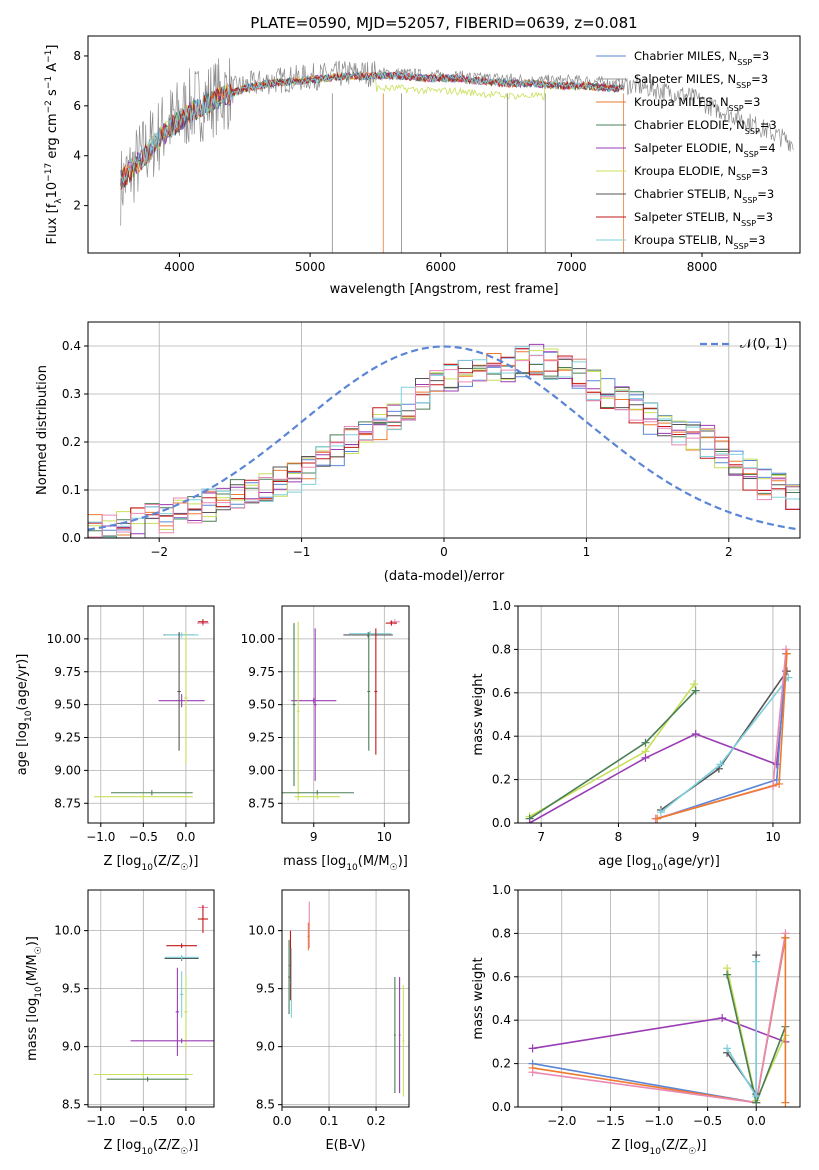 Image resolution: width=819 pixels, height=1170 pixels. Describe the element at coordinates (444, 448) in the screenshot. I see `residual-histogram` at that location.